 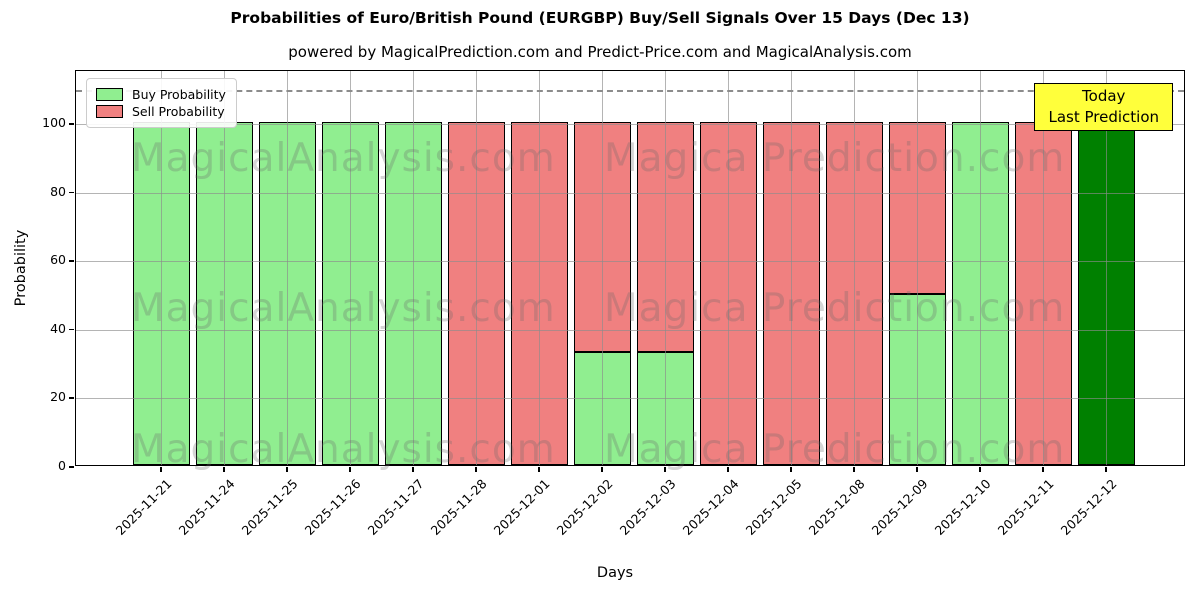 I want to click on x-tick-label: 2025-11-28, so click(x=458, y=507).